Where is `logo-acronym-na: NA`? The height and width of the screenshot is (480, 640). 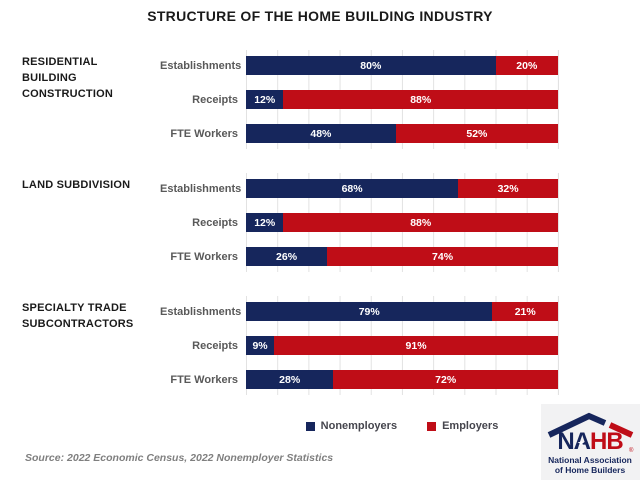
logo-acronym-na: NA is located at coordinates (573, 441).